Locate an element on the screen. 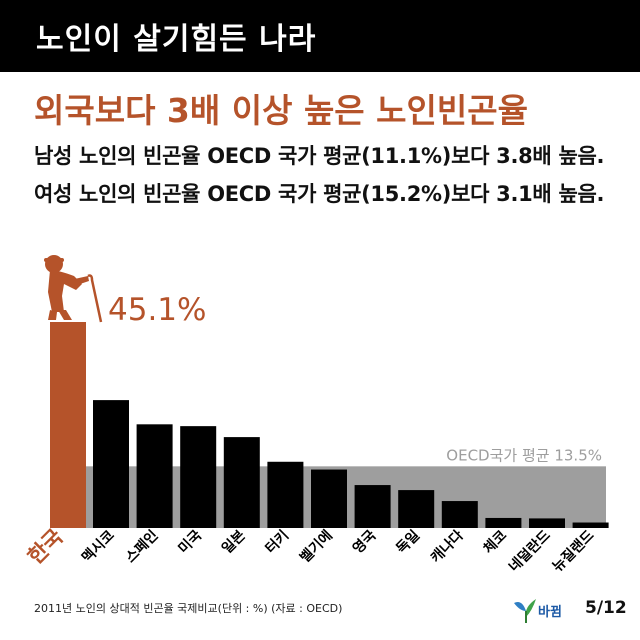 This screenshot has height=640, width=640. header-bar: 노인이 살기힘든 나라 is located at coordinates (320, 36).